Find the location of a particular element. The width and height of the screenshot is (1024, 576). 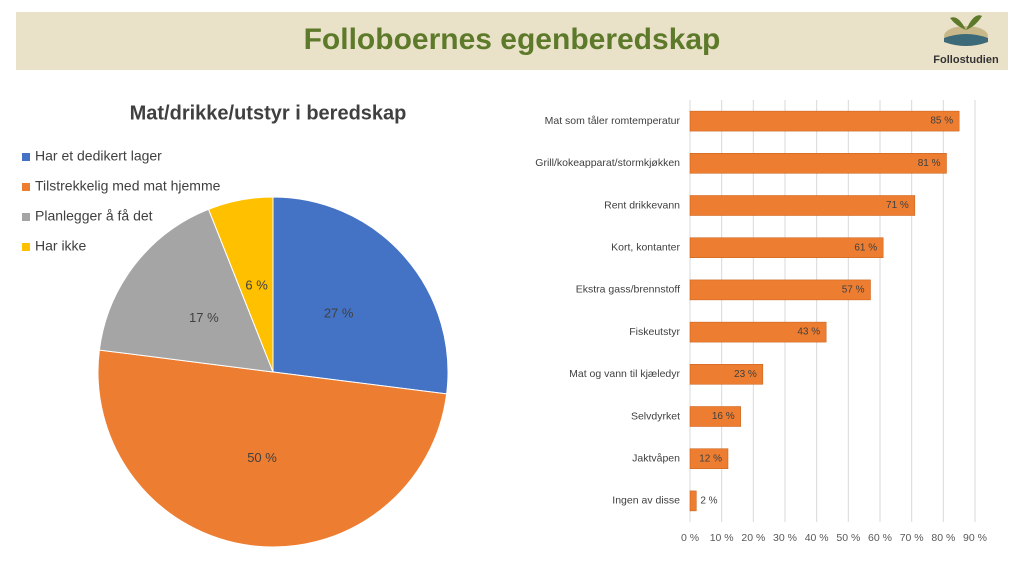

y-tick-label: Fiskeutstyr is located at coordinates (654, 332).